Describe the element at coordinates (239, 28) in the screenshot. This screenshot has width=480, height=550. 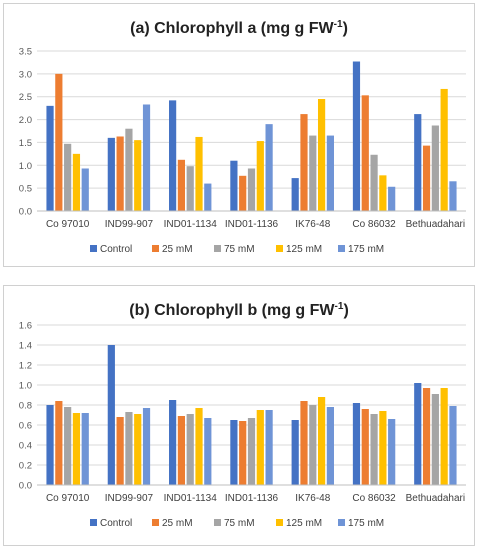
I see `chart-title: (a) Chlorophyll a (mg g FW-1)` at that location.